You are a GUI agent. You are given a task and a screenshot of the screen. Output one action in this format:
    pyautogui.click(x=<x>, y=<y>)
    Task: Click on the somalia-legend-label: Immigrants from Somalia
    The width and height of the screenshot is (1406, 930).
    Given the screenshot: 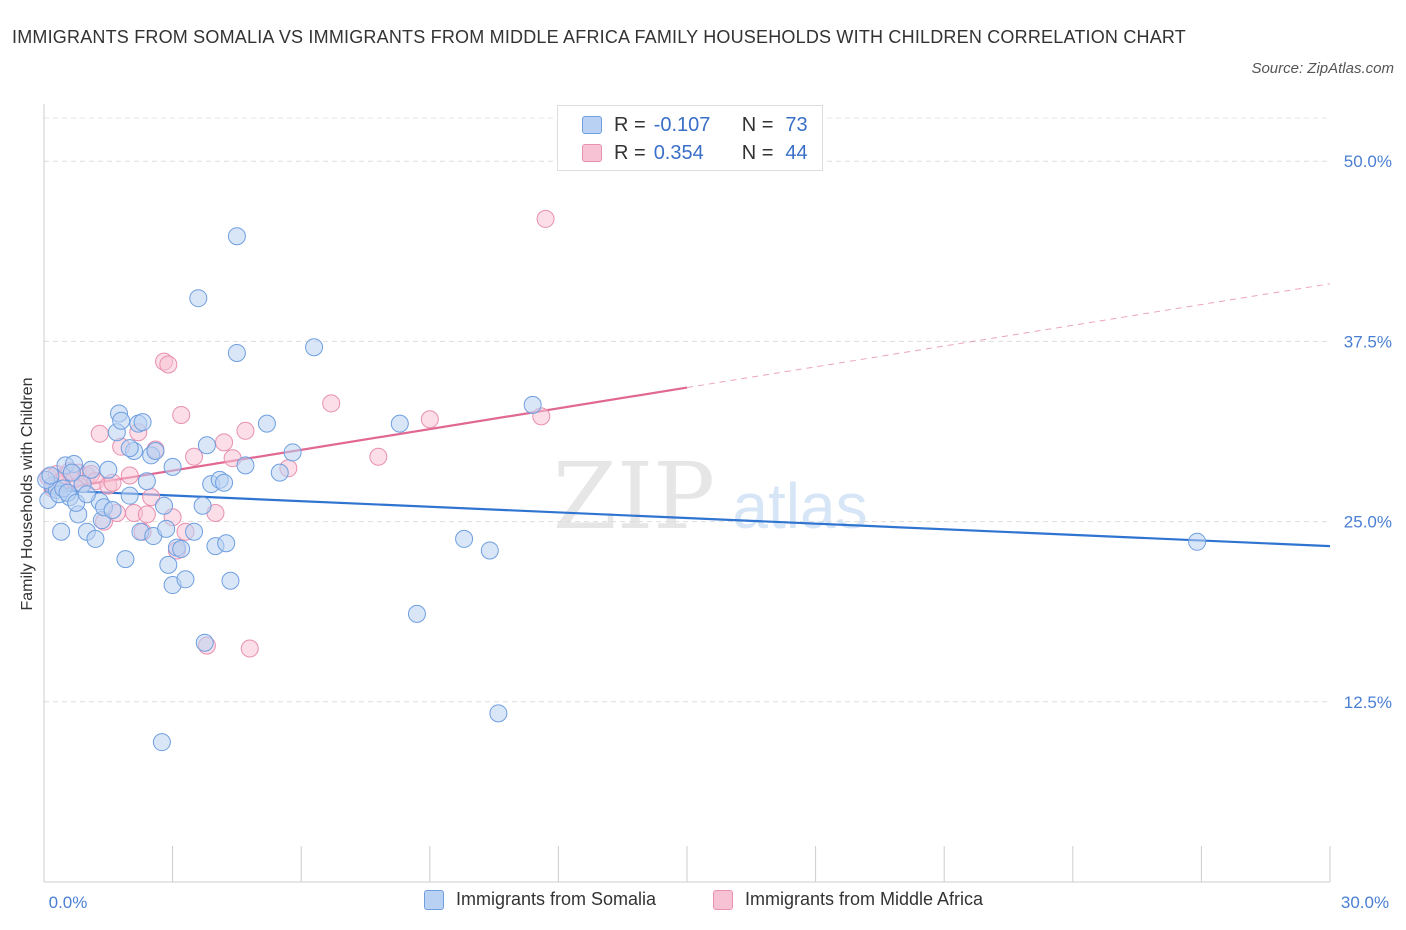 What is the action you would take?
    pyautogui.click(x=556, y=899)
    